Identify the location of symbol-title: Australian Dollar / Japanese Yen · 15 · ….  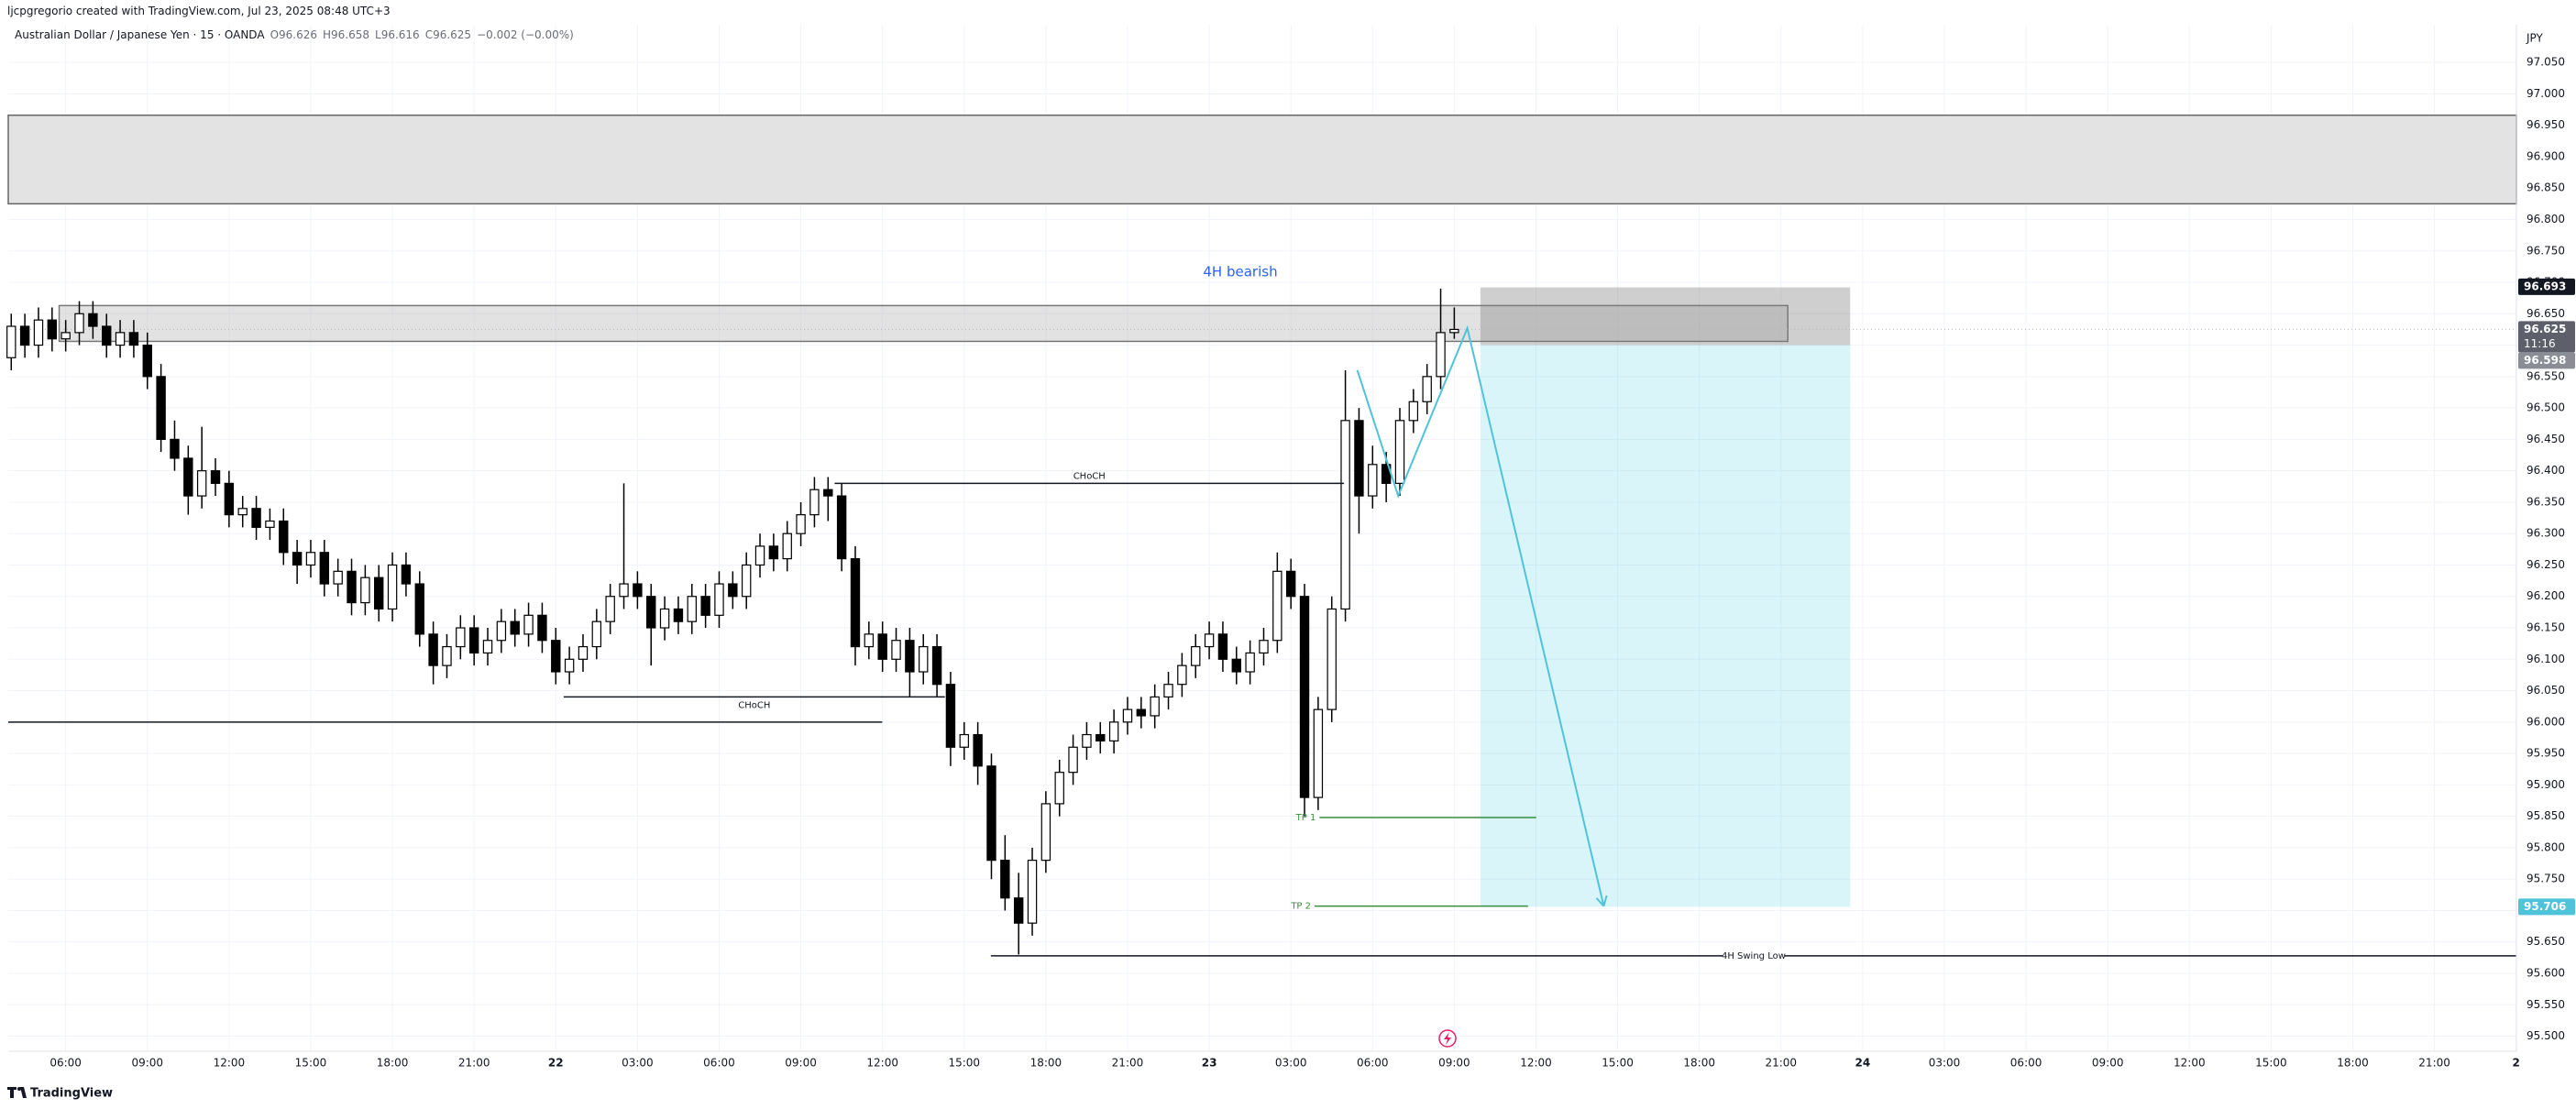
(140, 34).